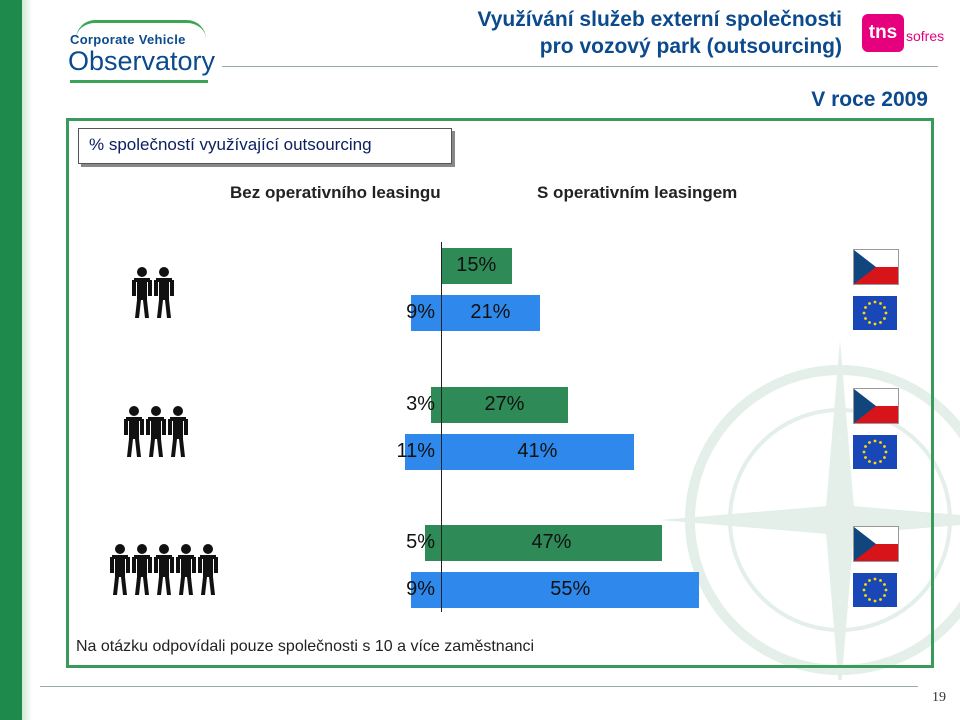 This screenshot has width=960, height=720. What do you see at coordinates (504, 404) in the screenshot?
I see `bar-label-right: 27%` at bounding box center [504, 404].